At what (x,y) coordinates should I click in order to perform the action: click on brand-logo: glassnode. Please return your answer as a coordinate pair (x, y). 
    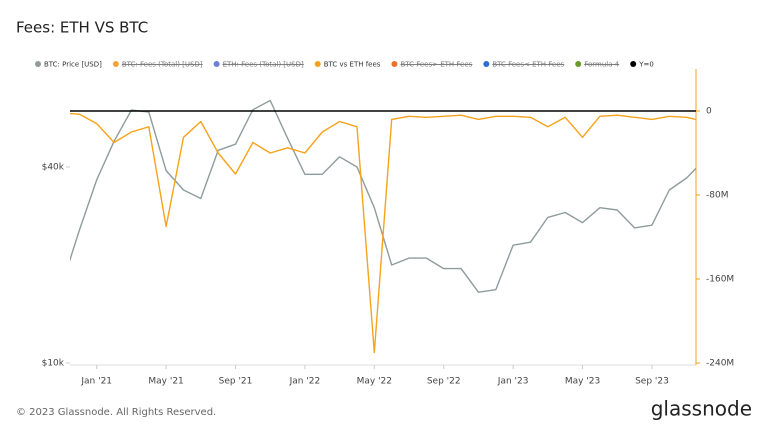
    Looking at the image, I should click on (701, 409).